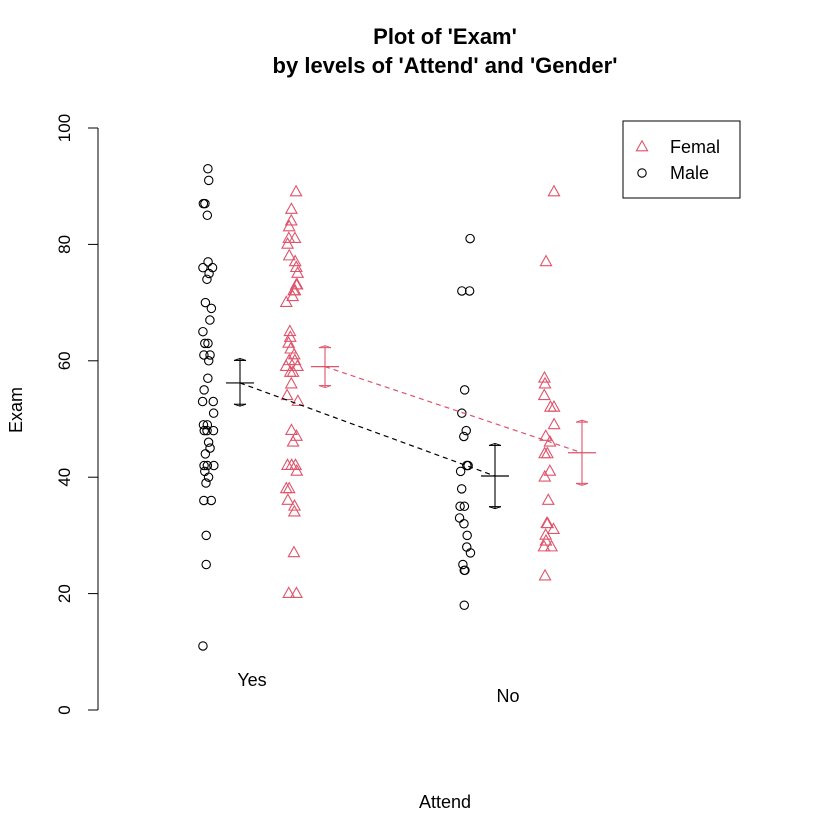  What do you see at coordinates (64, 128) in the screenshot?
I see `y-tick-label: 100` at bounding box center [64, 128].